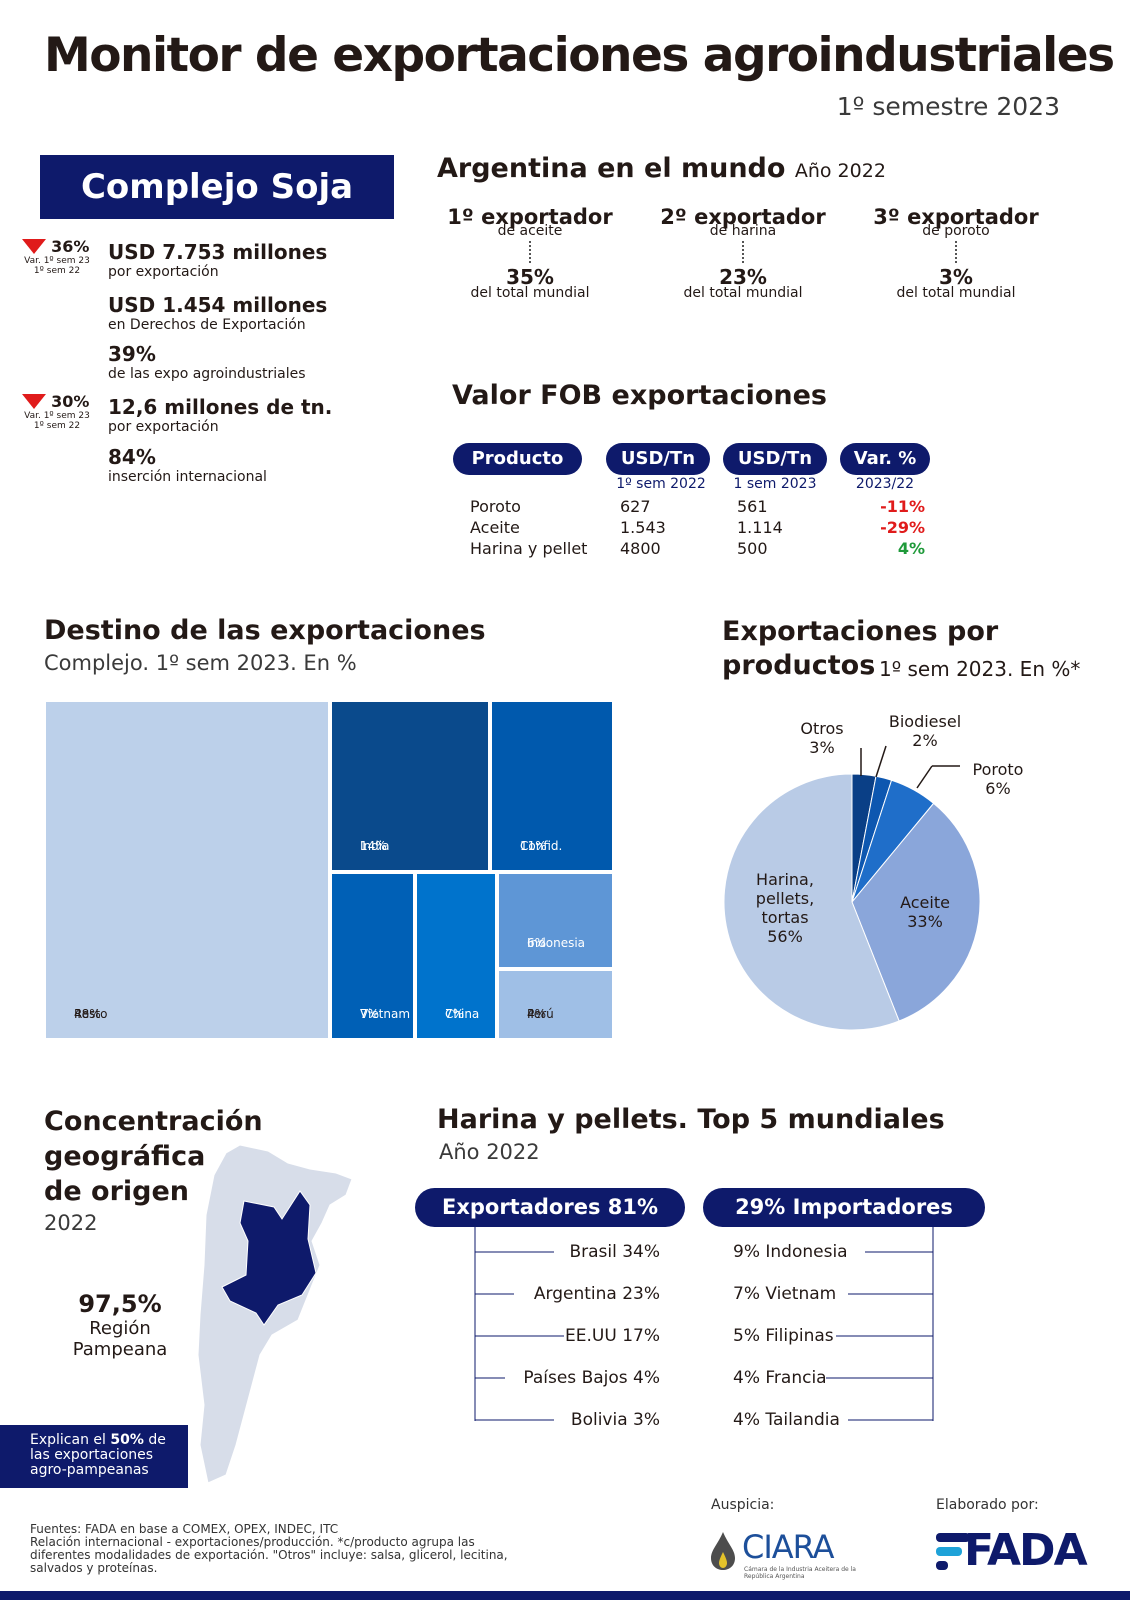 The image size is (1130, 1600). I want to click on col-subheader: 1 sem 2023, so click(775, 484).